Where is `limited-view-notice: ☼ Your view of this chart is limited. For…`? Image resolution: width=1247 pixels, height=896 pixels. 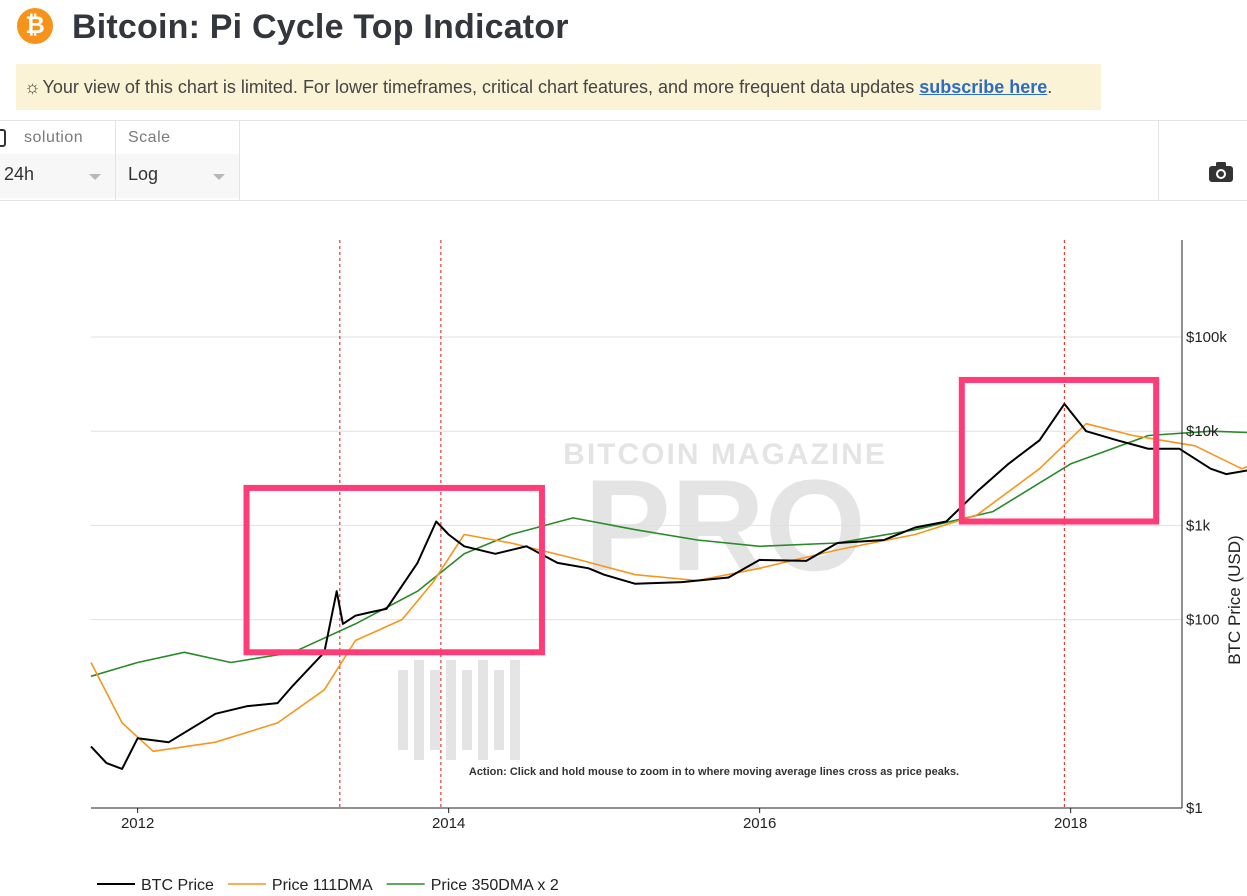
limited-view-notice: ☼ Your view of this chart is limited. For… is located at coordinates (558, 87).